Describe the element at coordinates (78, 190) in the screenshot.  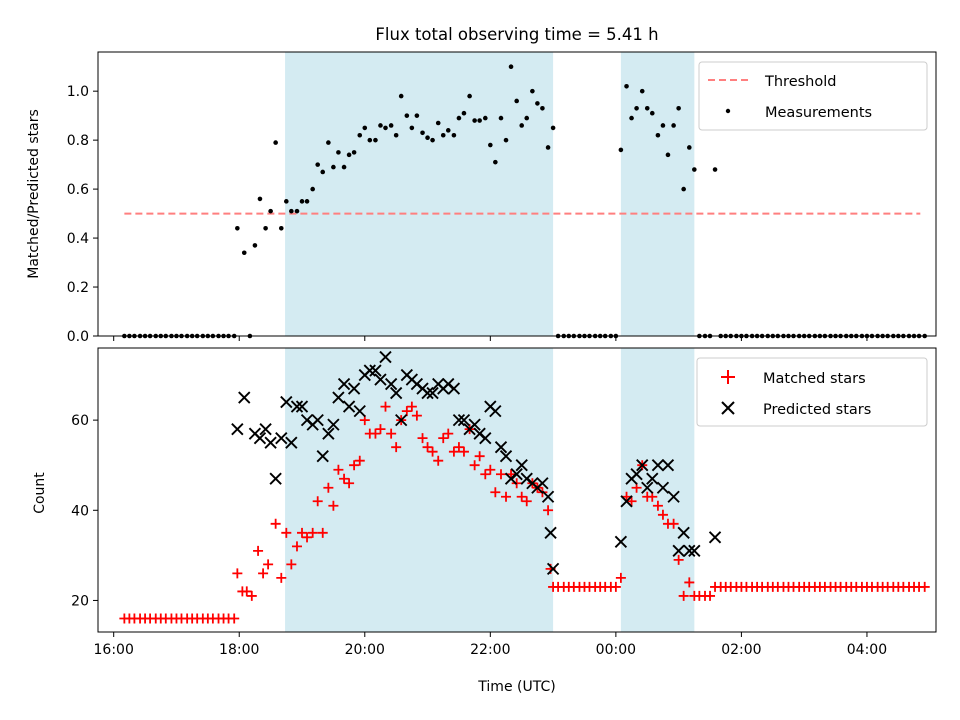
I see `y-tick-label-3: 0.6` at that location.